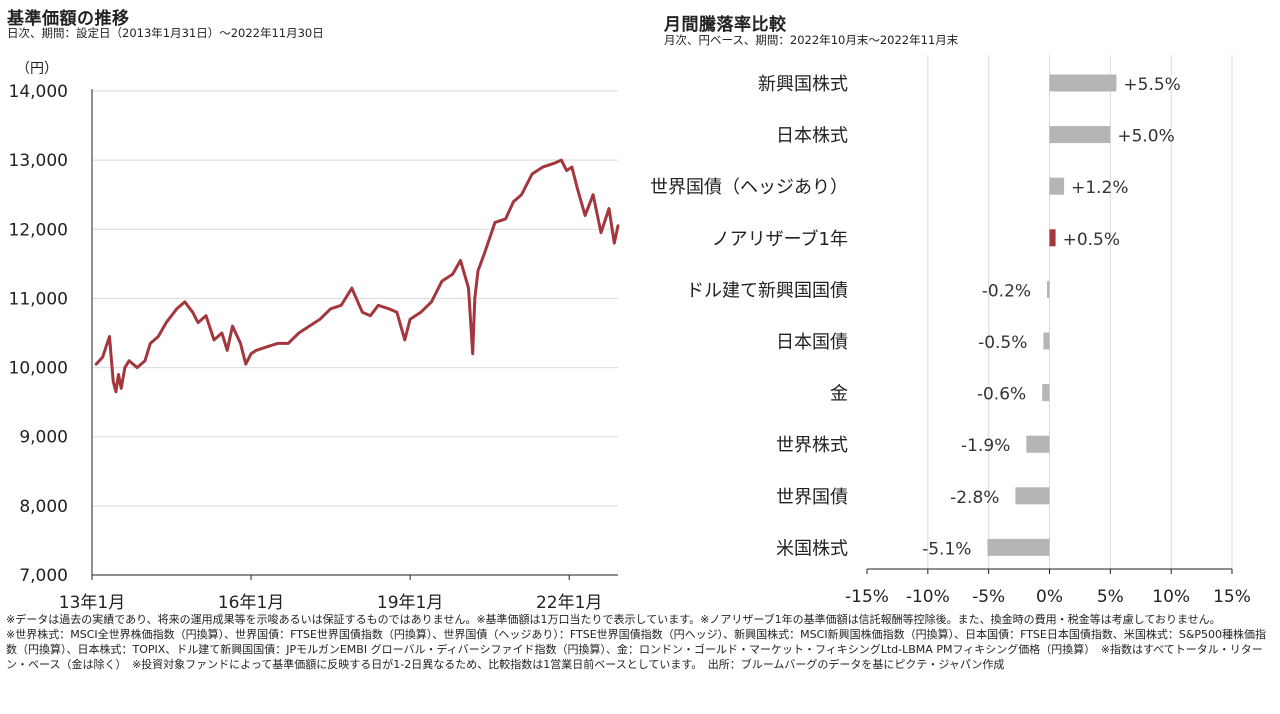 This screenshot has width=1280, height=714. I want to click on category-label: 日本株式, so click(812, 136).